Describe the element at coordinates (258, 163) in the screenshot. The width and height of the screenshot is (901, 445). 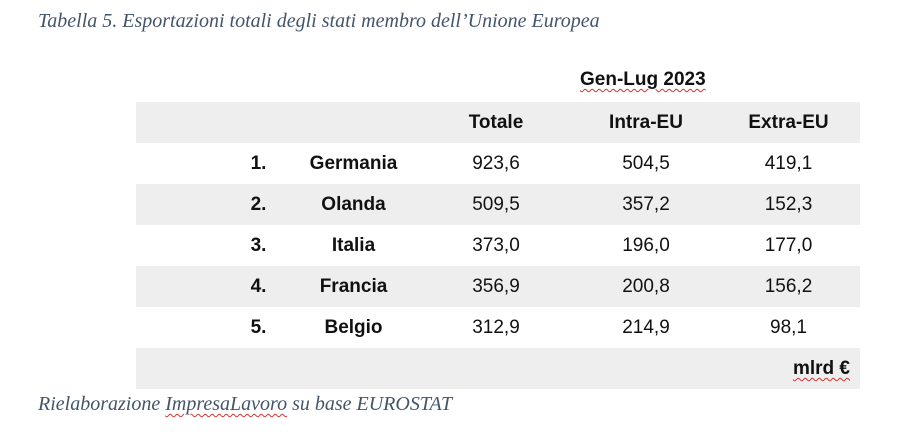
I see `rank-cell: 1.` at that location.